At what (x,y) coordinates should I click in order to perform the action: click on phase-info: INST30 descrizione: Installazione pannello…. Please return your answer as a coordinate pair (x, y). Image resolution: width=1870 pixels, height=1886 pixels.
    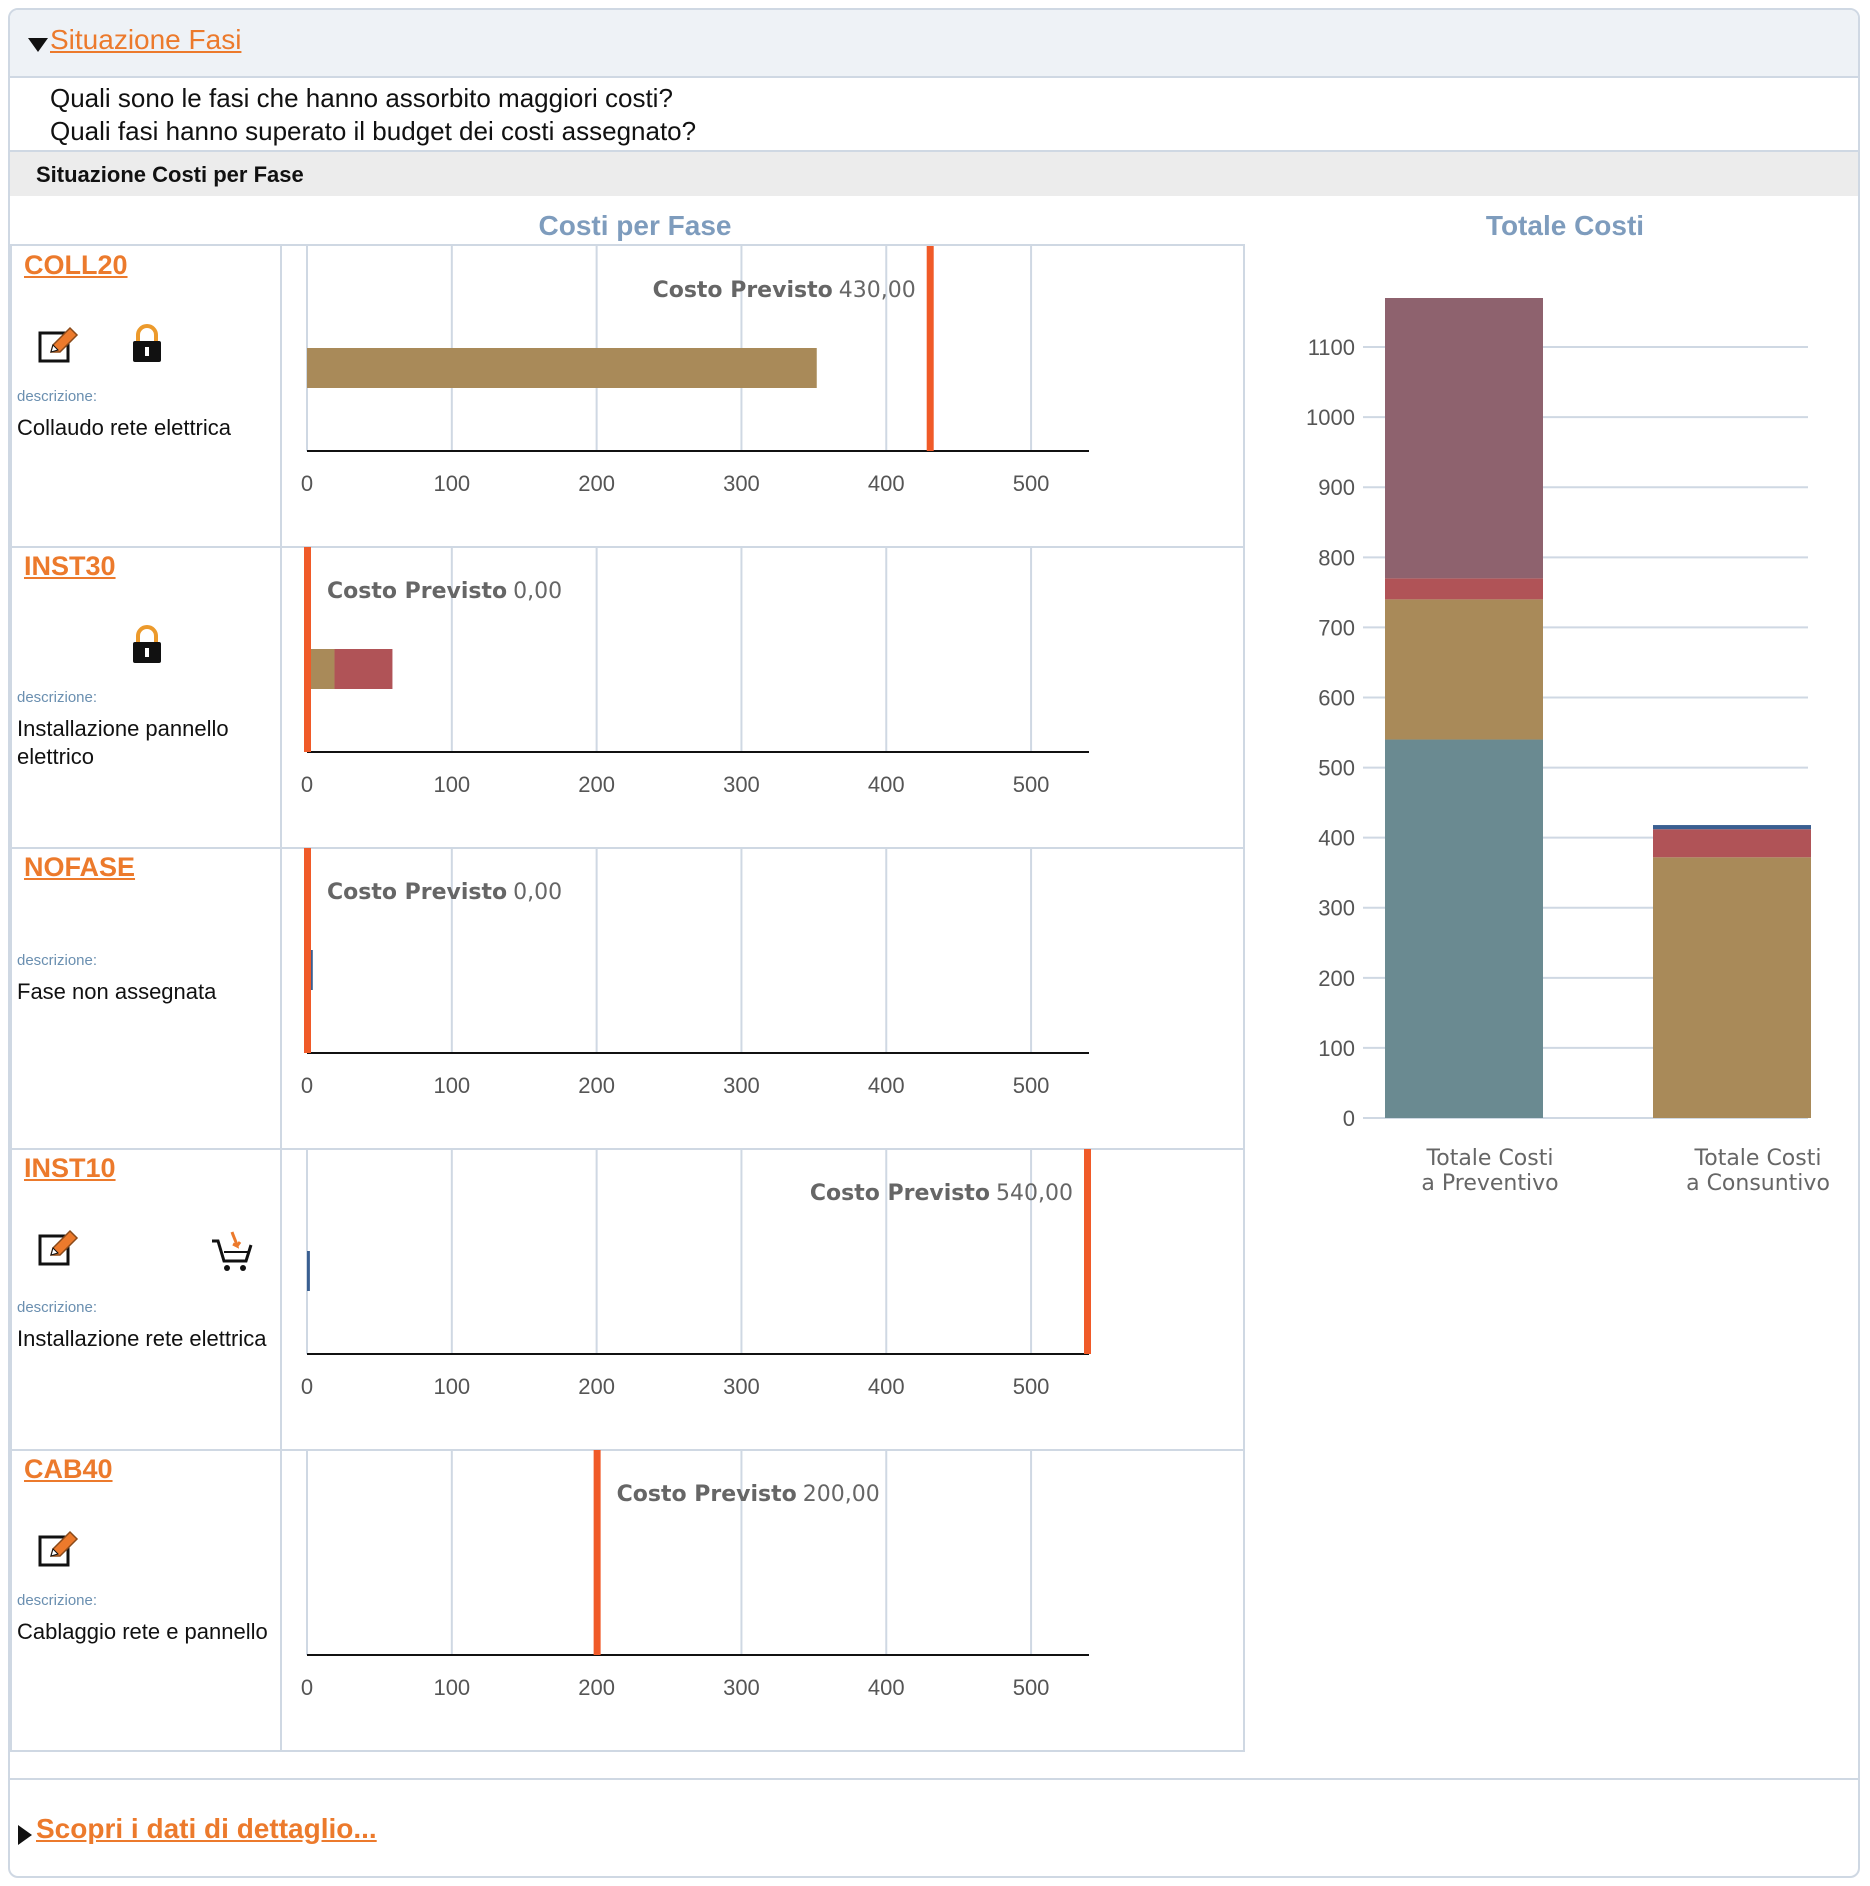
    Looking at the image, I should click on (147, 697).